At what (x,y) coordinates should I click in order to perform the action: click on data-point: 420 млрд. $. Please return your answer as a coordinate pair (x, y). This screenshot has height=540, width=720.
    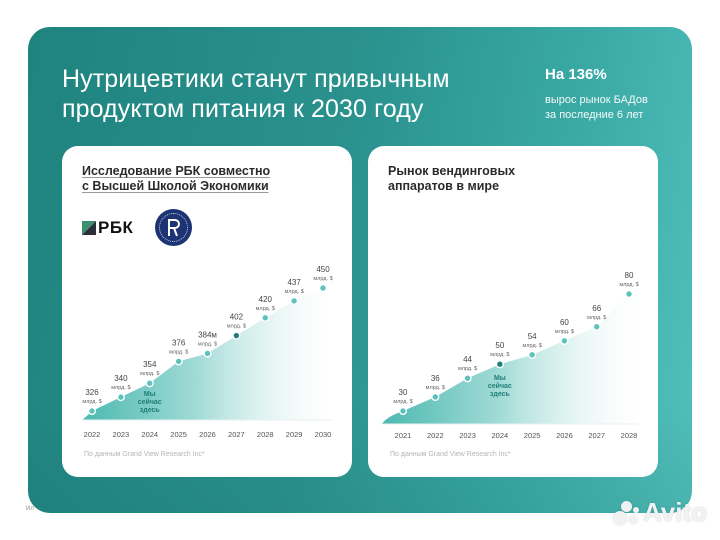
    Looking at the image, I should click on (265, 308).